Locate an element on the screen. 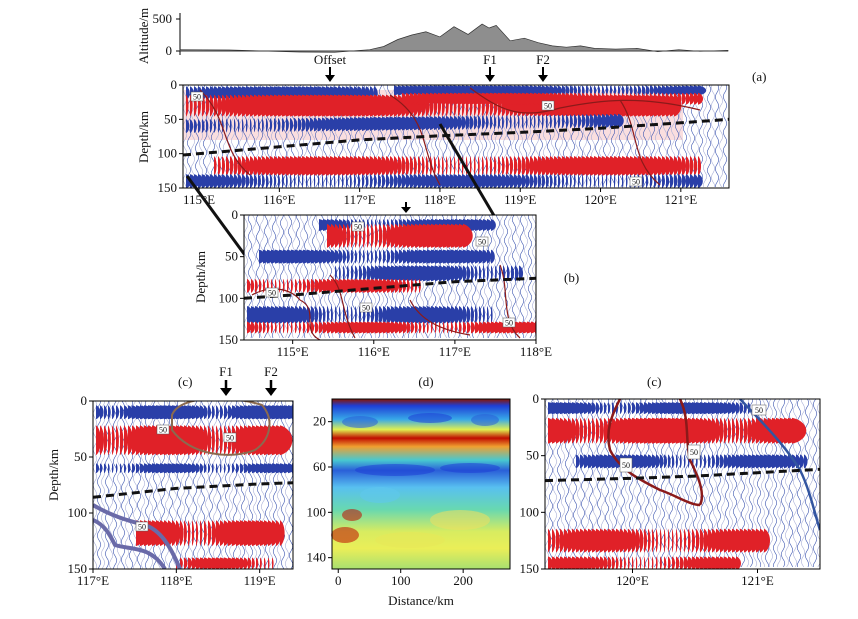  zoom-line-left is located at coordinates (218, 219).